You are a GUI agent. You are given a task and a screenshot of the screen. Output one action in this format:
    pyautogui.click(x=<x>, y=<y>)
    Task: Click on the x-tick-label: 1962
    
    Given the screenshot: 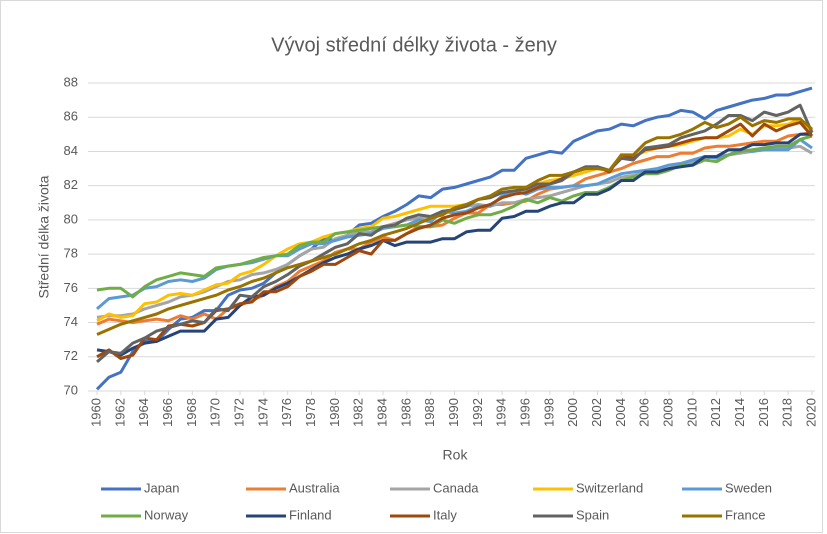 What is the action you would take?
    pyautogui.click(x=119, y=412)
    